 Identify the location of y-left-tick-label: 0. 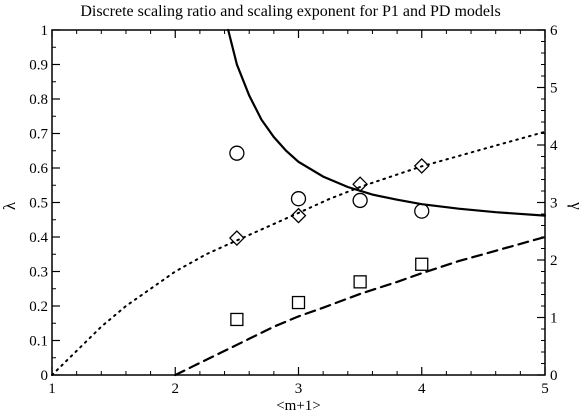
(45, 376).